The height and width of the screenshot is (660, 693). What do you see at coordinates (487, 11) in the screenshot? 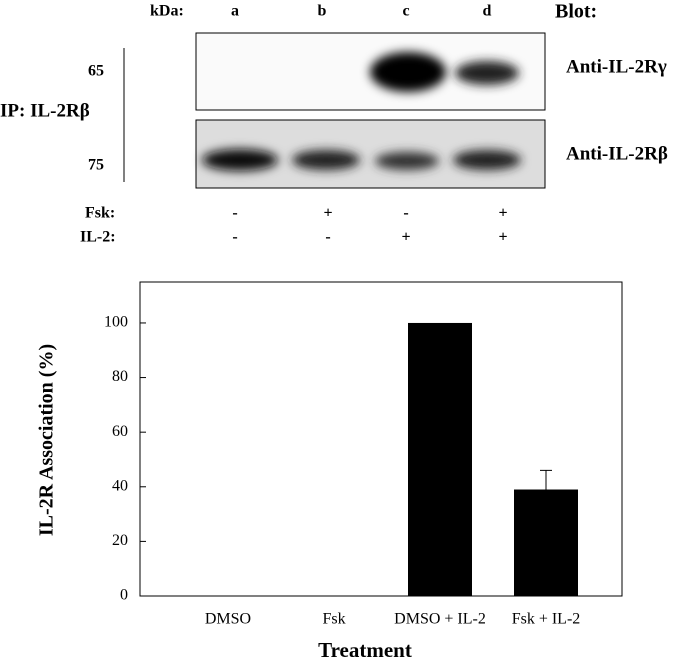
I see `lane-label: d` at bounding box center [487, 11].